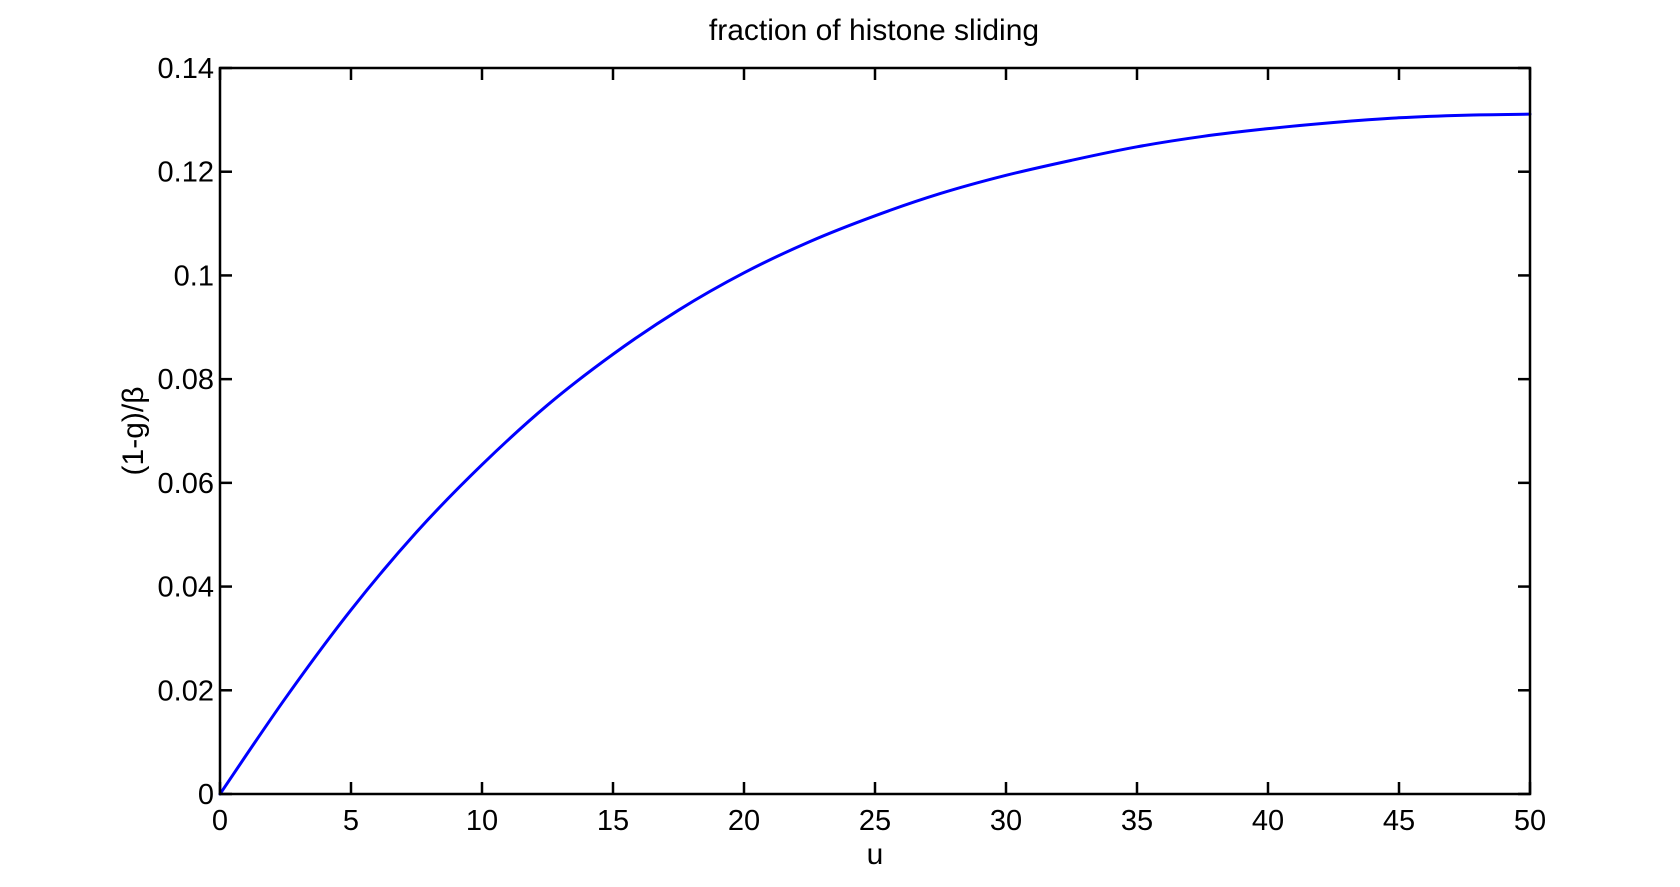 The height and width of the screenshot is (887, 1680). Describe the element at coordinates (1137, 821) in the screenshot. I see `x-tick-label: 35` at that location.